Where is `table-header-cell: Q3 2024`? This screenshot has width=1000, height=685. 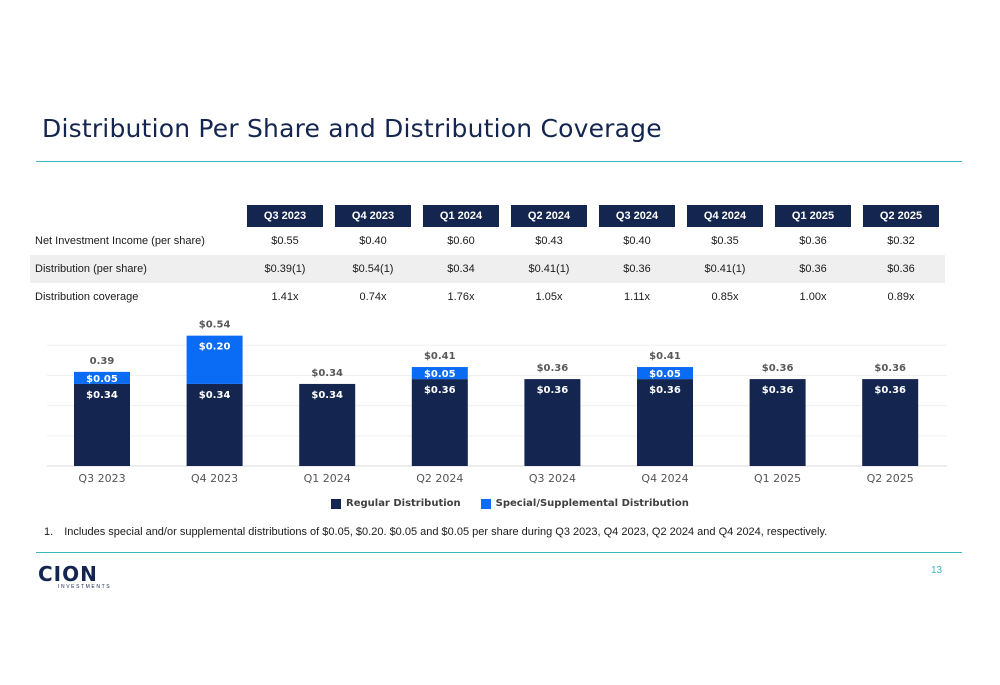 table-header-cell: Q3 2024 is located at coordinates (637, 216).